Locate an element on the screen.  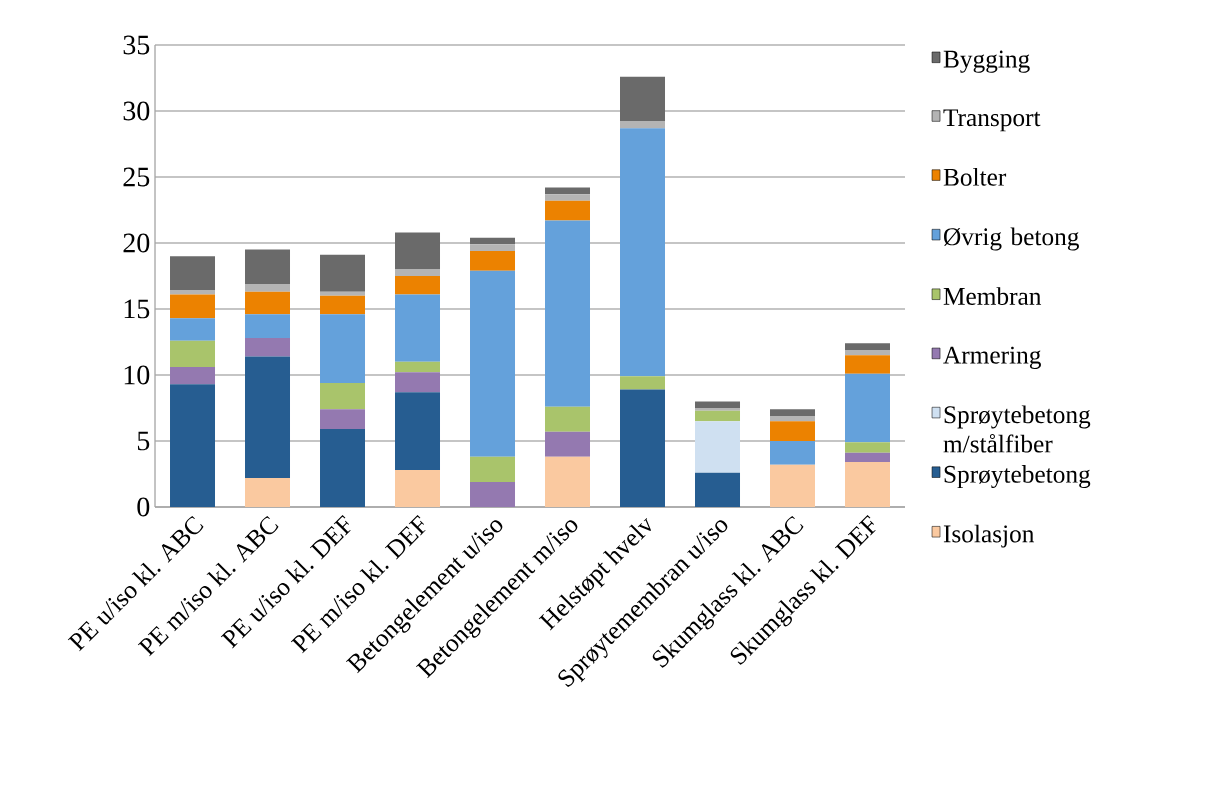
y-tick-label: 30 is located at coordinates (136, 111).